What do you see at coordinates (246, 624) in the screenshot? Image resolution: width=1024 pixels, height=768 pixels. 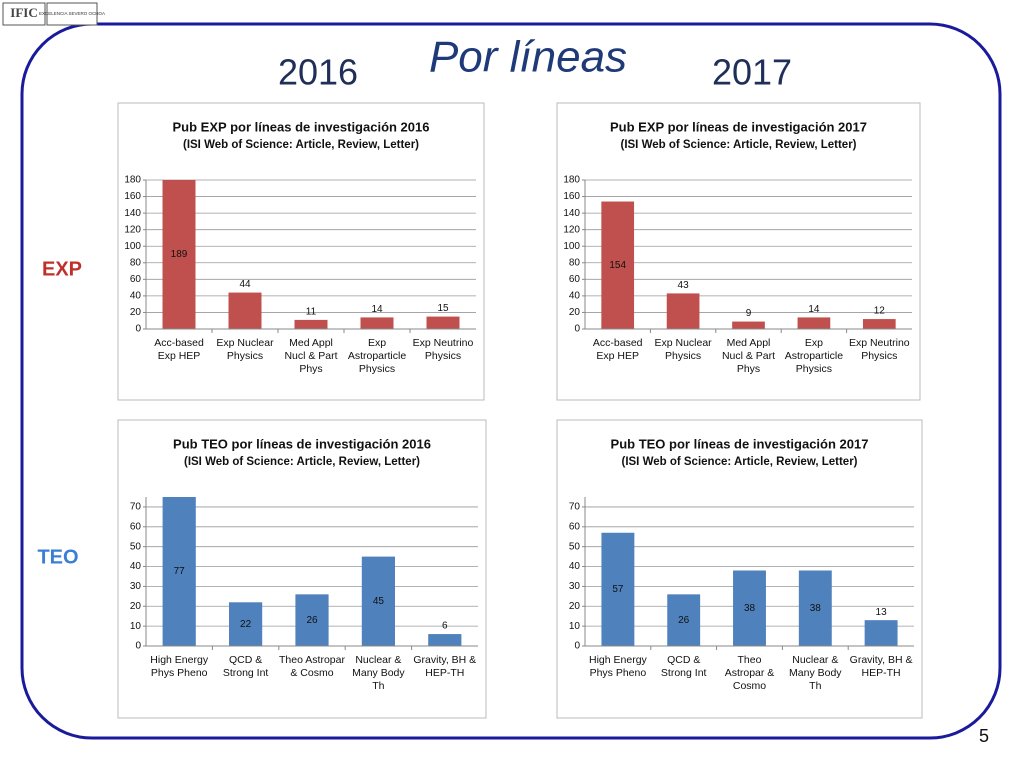 I see `value-label: 22` at bounding box center [246, 624].